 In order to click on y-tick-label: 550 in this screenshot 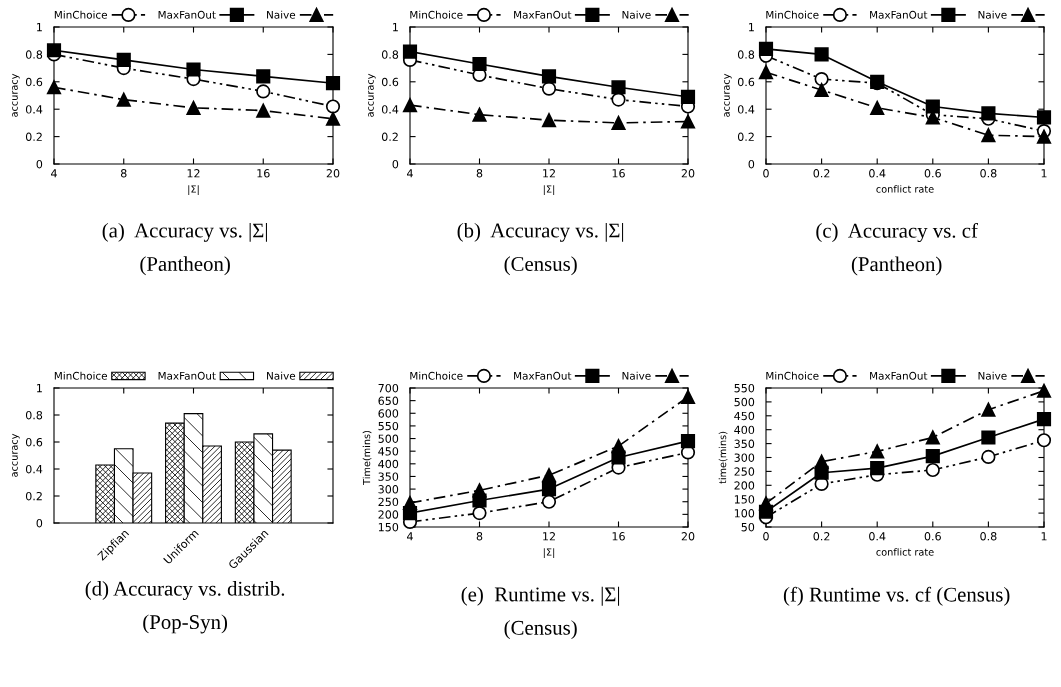, I will do `click(744, 388)`.